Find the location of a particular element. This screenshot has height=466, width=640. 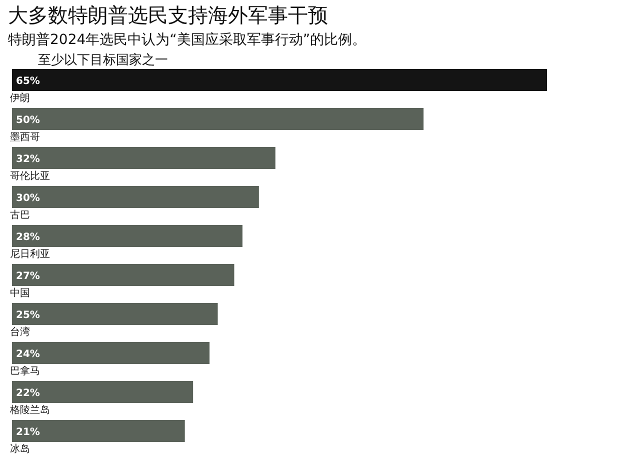

data-label: 65% is located at coordinates (28, 81).